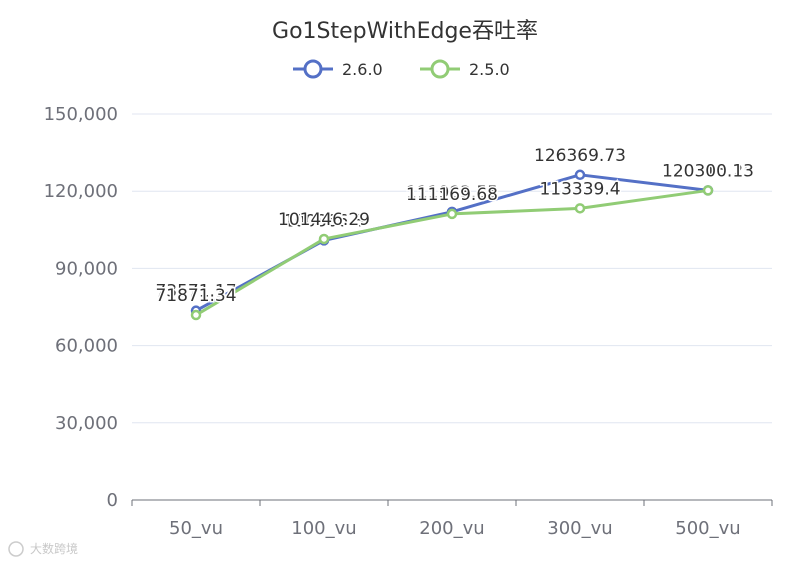  Describe the element at coordinates (86, 423) in the screenshot. I see `y-tick-label: 30,000` at that location.